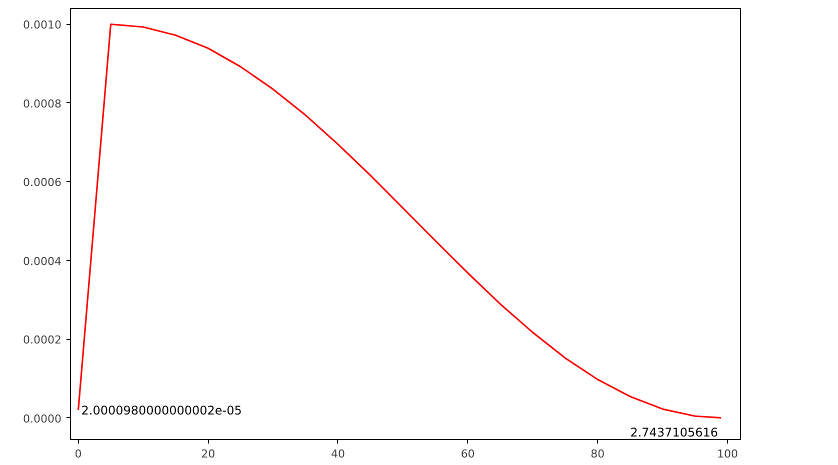  I want to click on x-tick-label: 20, so click(208, 454).